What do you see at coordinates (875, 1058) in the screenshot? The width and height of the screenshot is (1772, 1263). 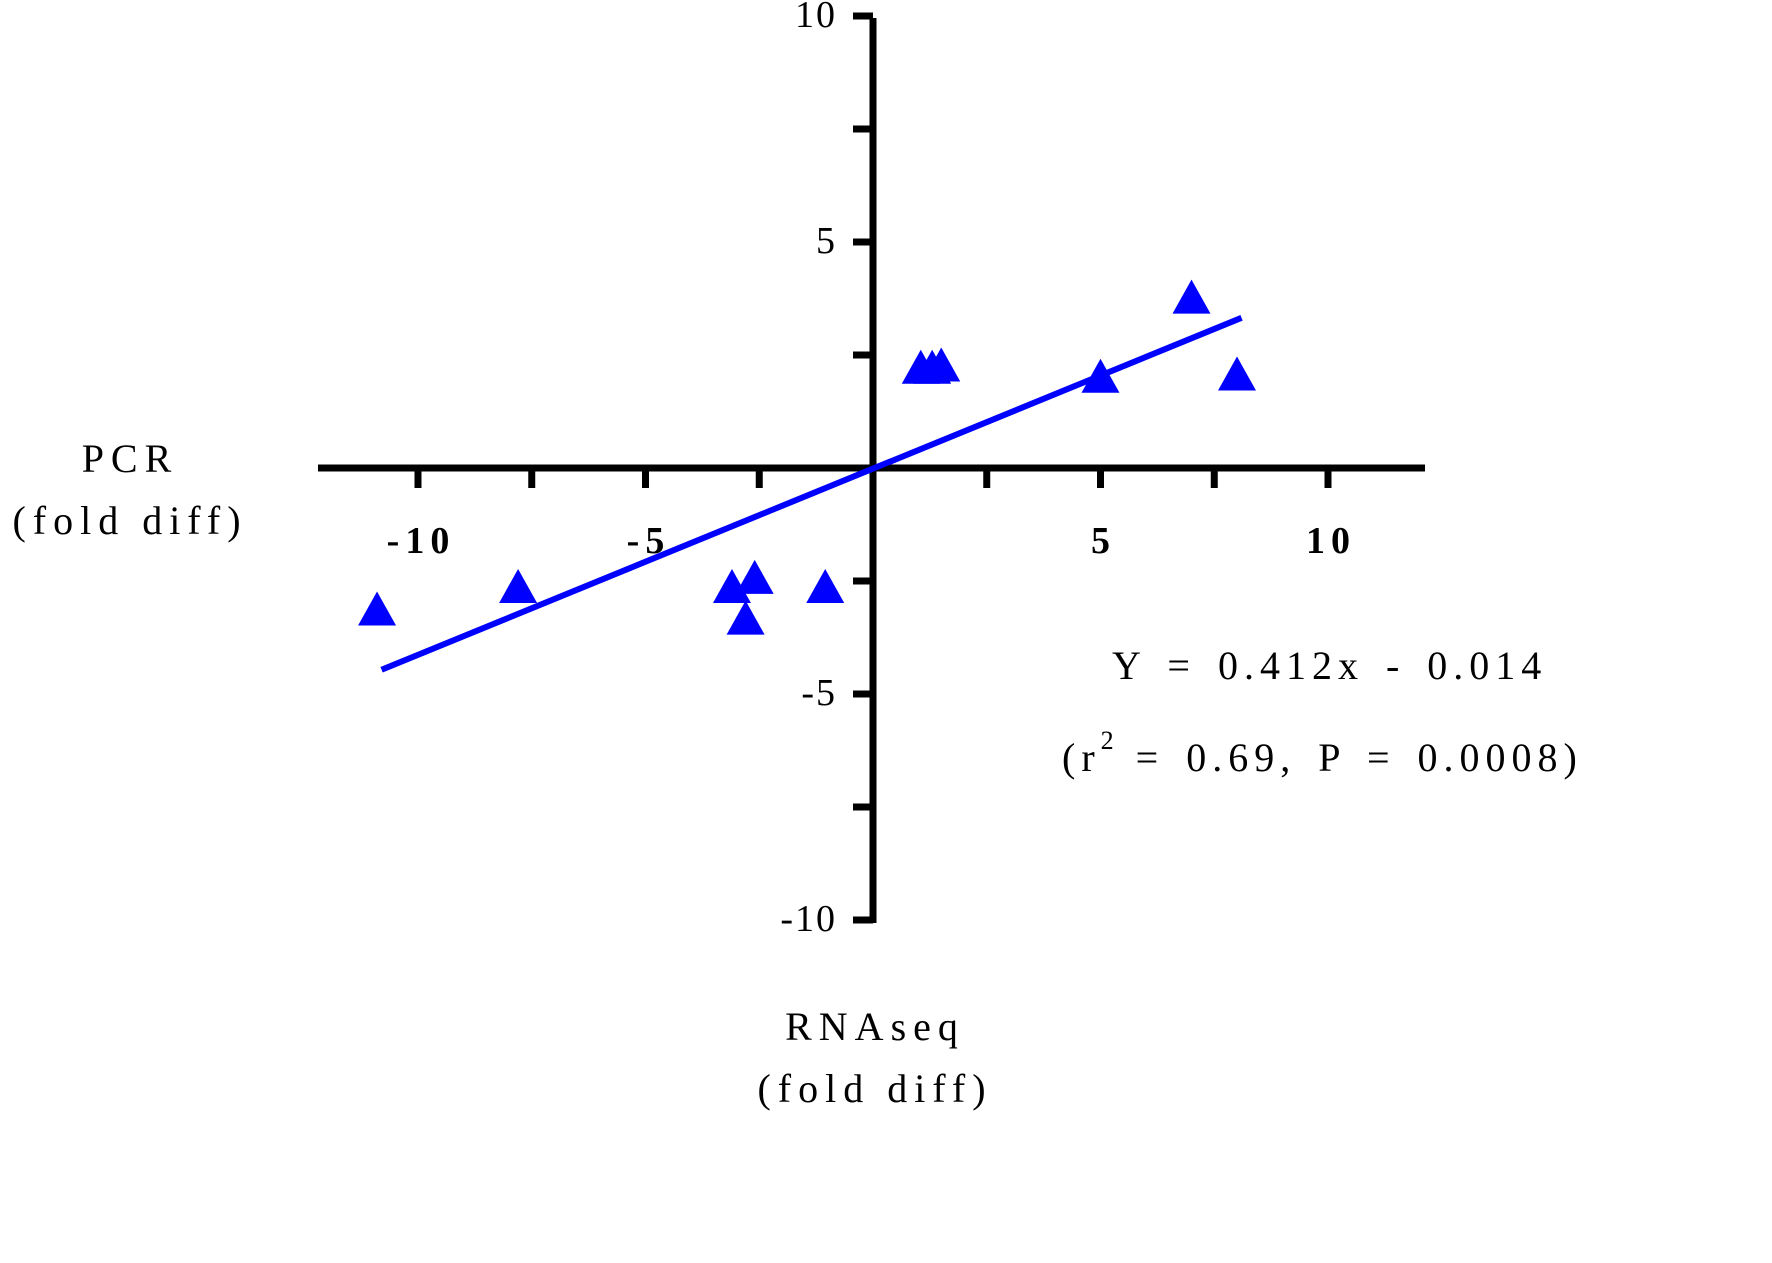 I see `x-axis-title: RNAseq (fold diff)` at bounding box center [875, 1058].